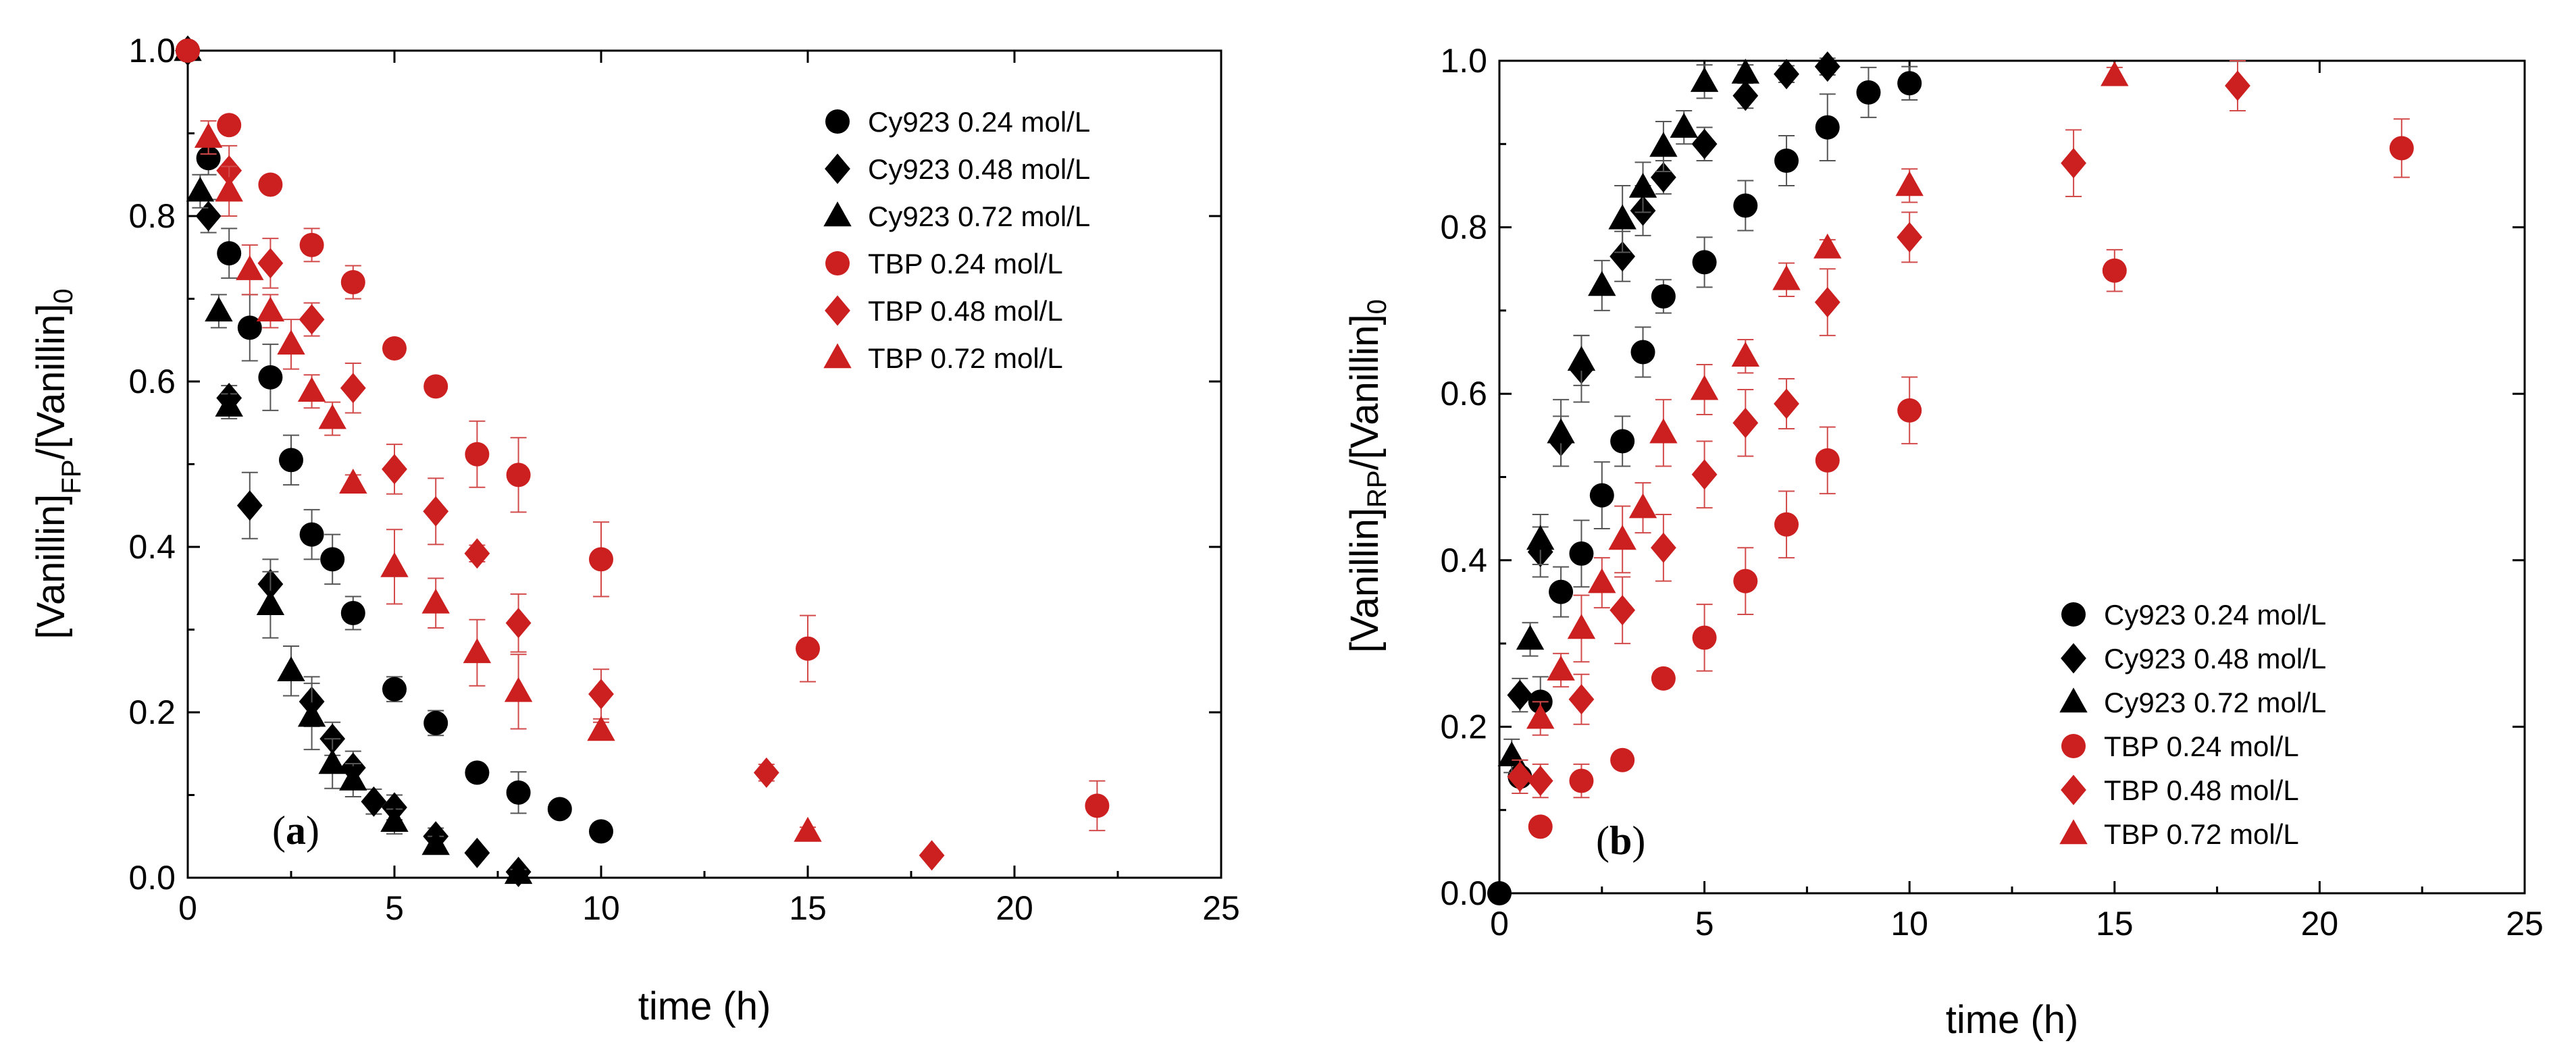  What do you see at coordinates (1628, 416) in the screenshot?
I see `series-cy923-0-72-mol-l` at bounding box center [1628, 416].